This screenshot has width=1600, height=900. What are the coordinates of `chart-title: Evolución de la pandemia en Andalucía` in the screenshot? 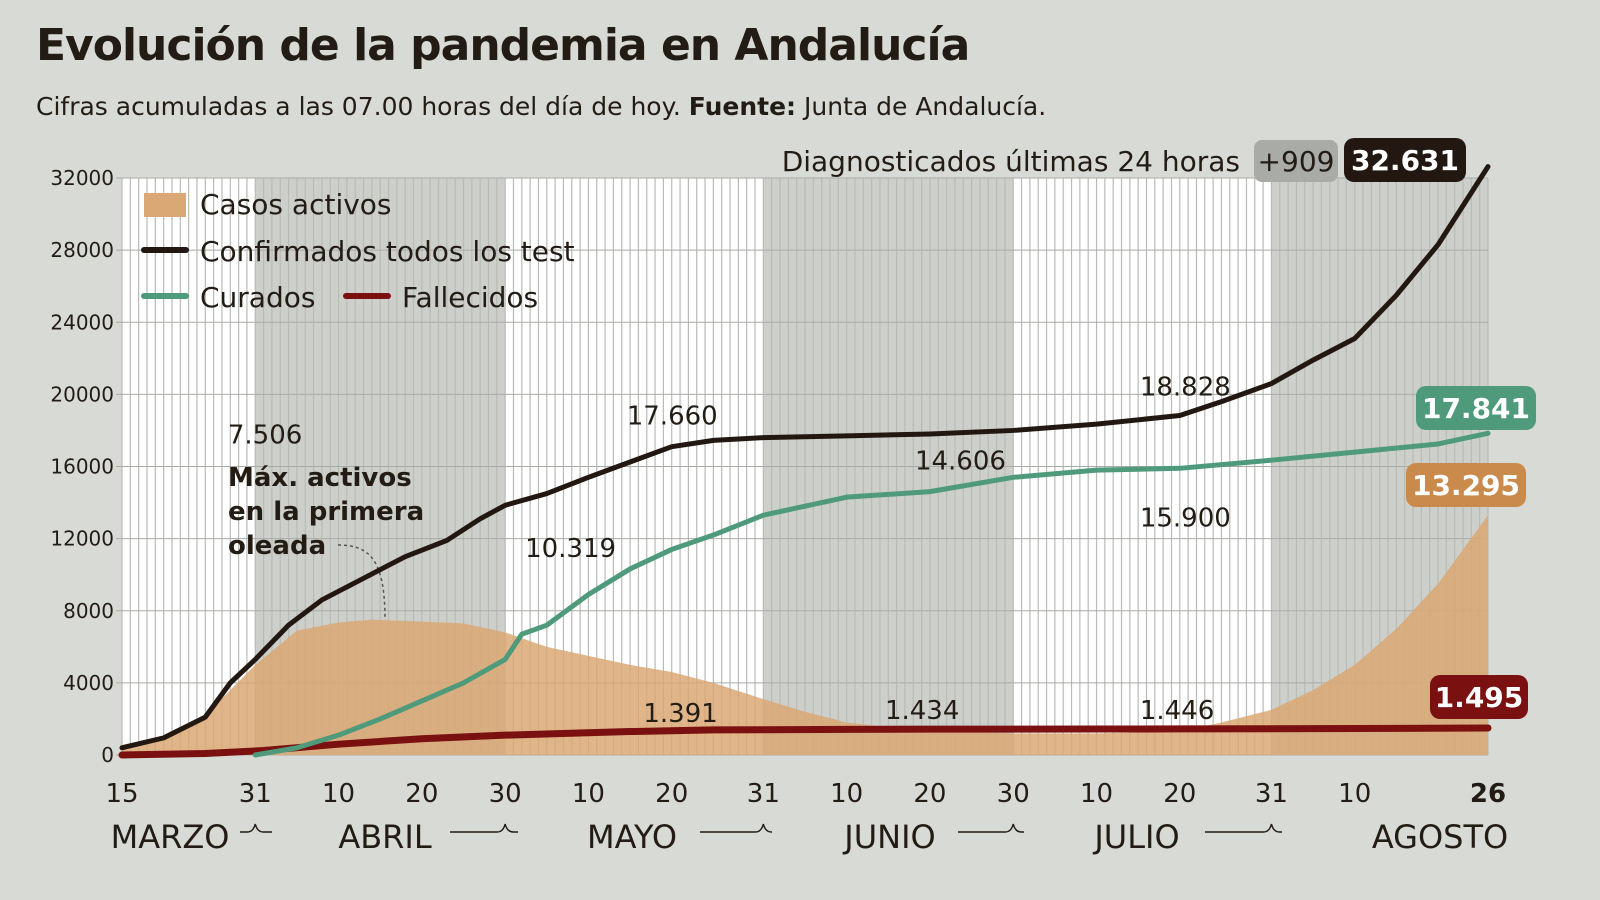 It's located at (503, 45).